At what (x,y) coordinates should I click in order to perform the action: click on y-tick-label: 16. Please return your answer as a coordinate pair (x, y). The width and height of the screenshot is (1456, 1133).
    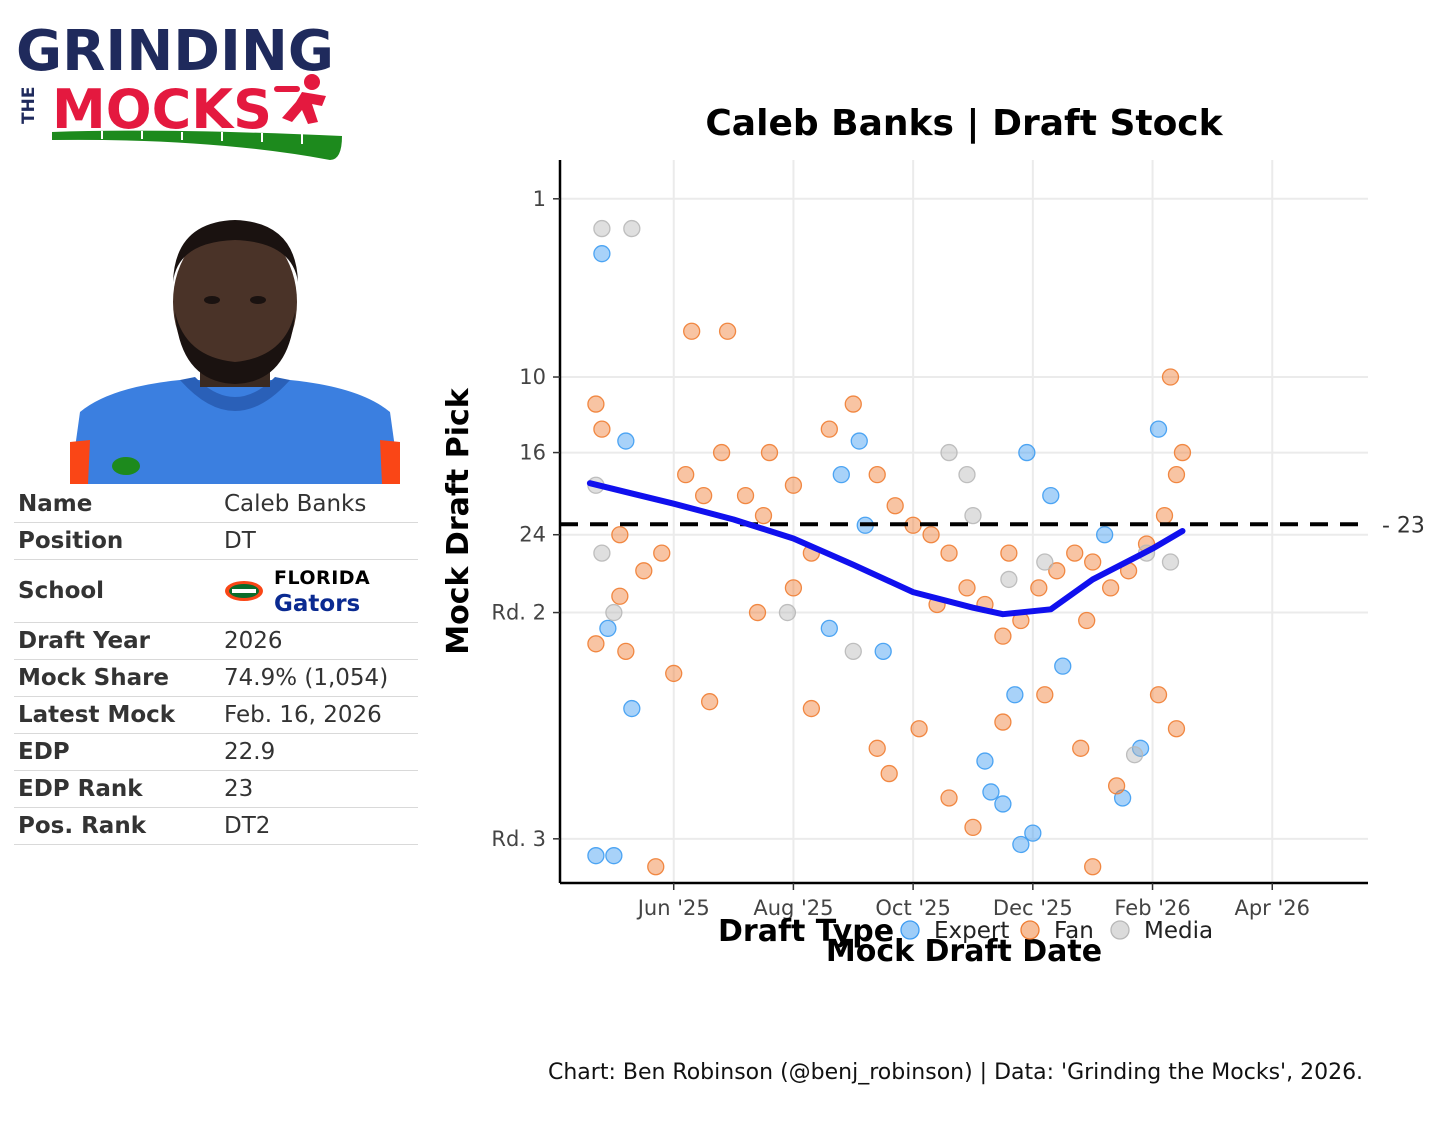
    Looking at the image, I should click on (532, 453).